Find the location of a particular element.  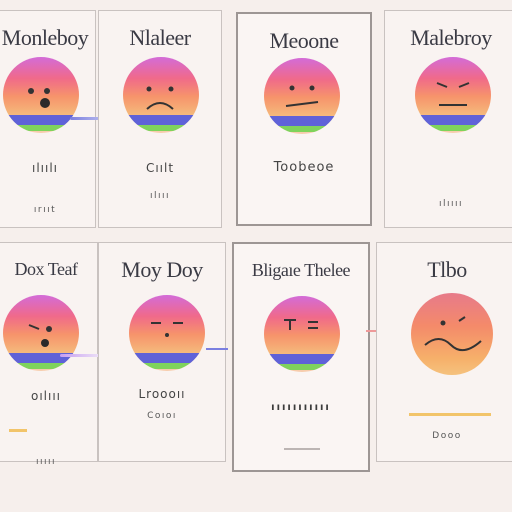

card-caption: ııııııııııı is located at coordinates (301, 407).